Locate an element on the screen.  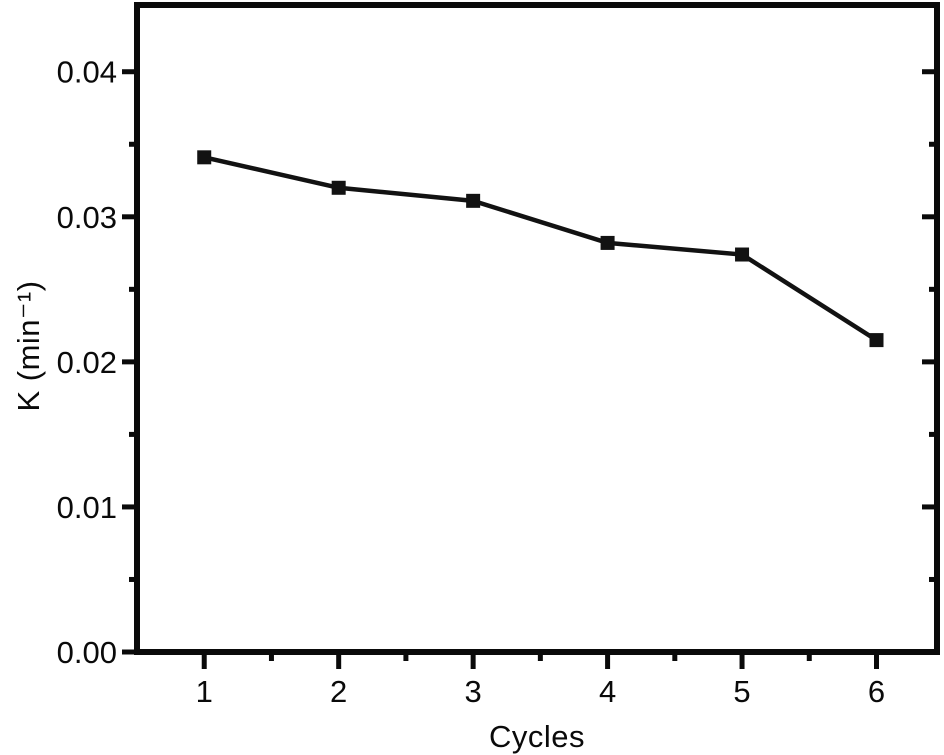
y-tick-label: 0.02 is located at coordinates (87, 362).